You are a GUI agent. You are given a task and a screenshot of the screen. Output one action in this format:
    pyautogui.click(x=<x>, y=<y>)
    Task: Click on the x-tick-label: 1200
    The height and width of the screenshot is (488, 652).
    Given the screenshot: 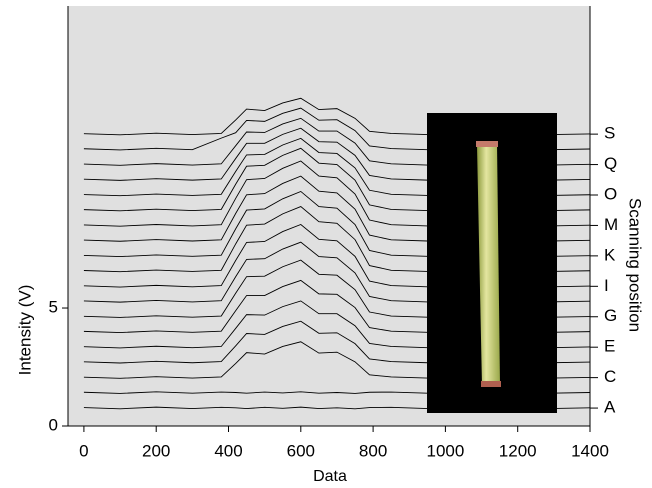 What is the action you would take?
    pyautogui.click(x=518, y=450)
    